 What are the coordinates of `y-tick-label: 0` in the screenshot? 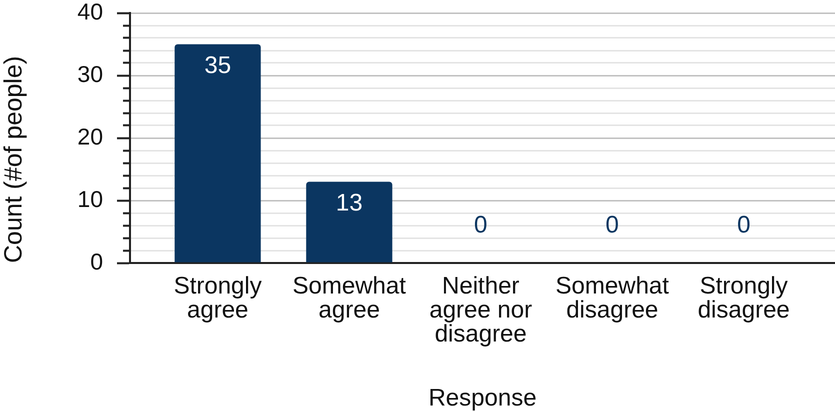 It's located at (96, 261).